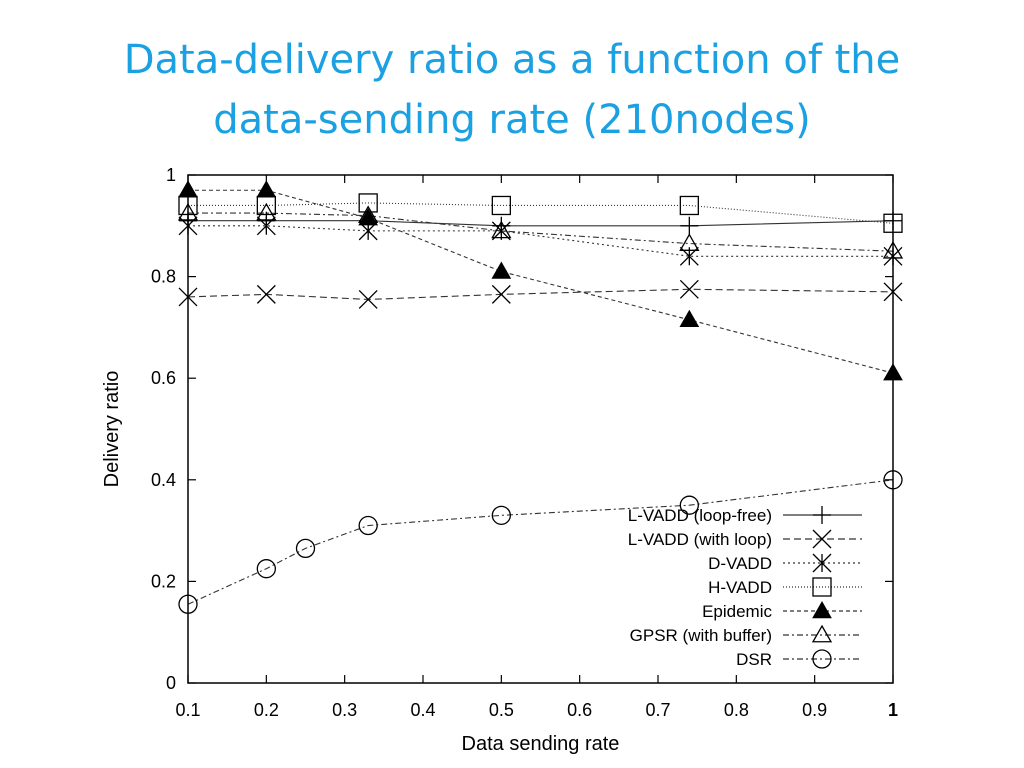 The image size is (1024, 768). Describe the element at coordinates (657, 710) in the screenshot. I see `x-tick-label: 0.7` at that location.